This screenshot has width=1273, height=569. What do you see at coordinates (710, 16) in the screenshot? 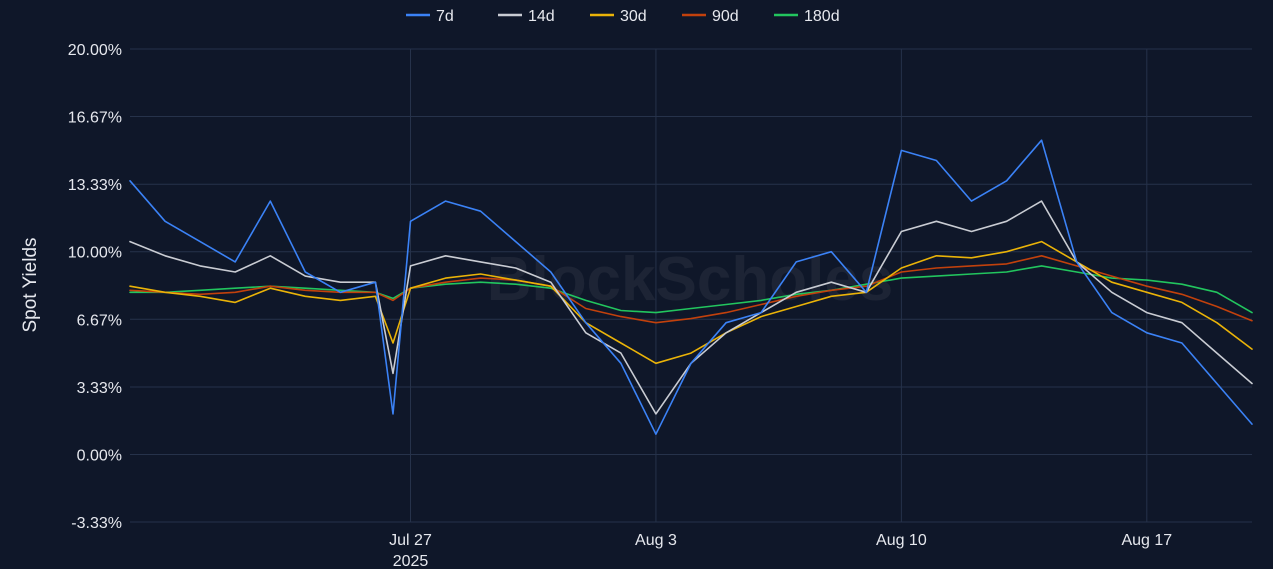
I see `legend-item-90d: 90d` at bounding box center [710, 16].